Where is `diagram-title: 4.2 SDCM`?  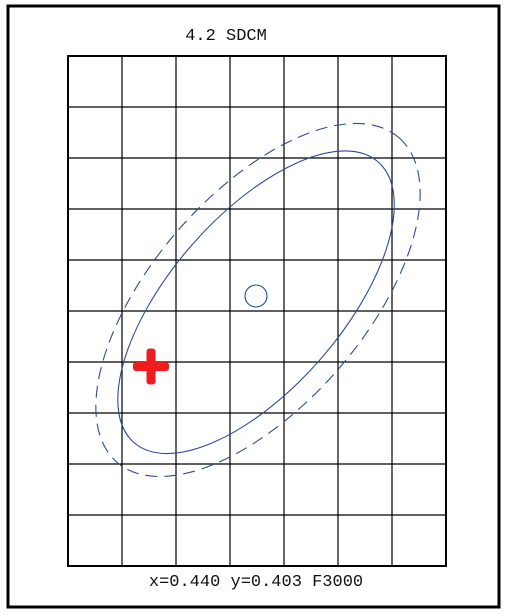 diagram-title: 4.2 SDCM is located at coordinates (226, 36).